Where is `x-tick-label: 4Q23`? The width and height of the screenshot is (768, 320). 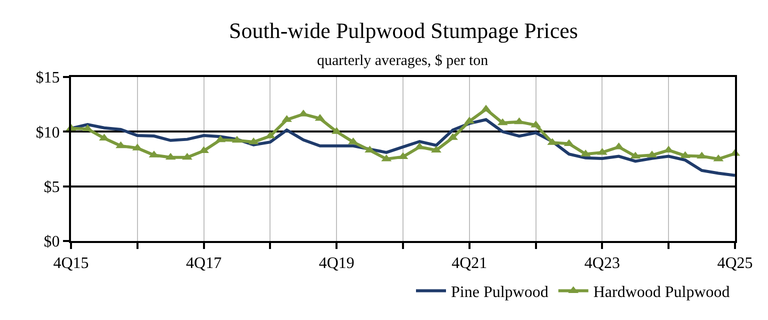
x-tick-label: 4Q23 is located at coordinates (602, 263).